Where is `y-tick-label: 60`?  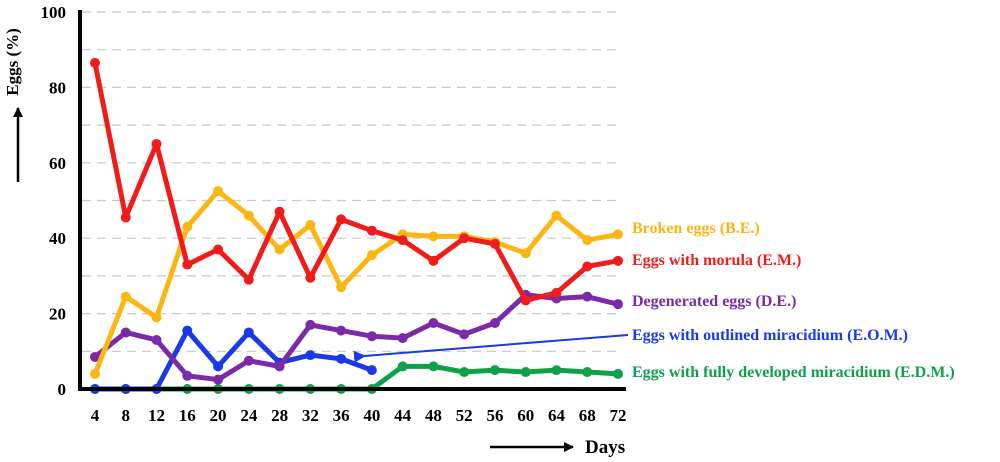
y-tick-label: 60 is located at coordinates (57, 163).